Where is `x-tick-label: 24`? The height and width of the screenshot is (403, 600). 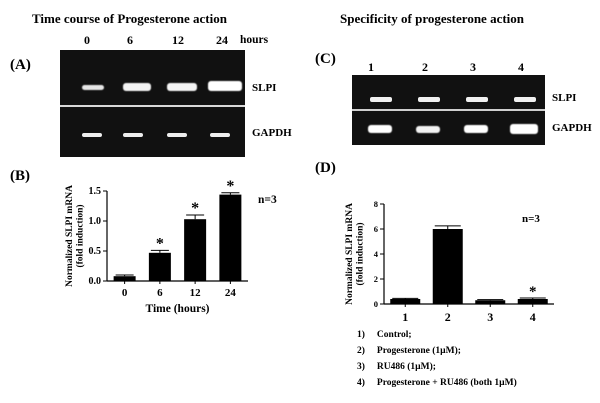
x-tick-label: 24 is located at coordinates (231, 293).